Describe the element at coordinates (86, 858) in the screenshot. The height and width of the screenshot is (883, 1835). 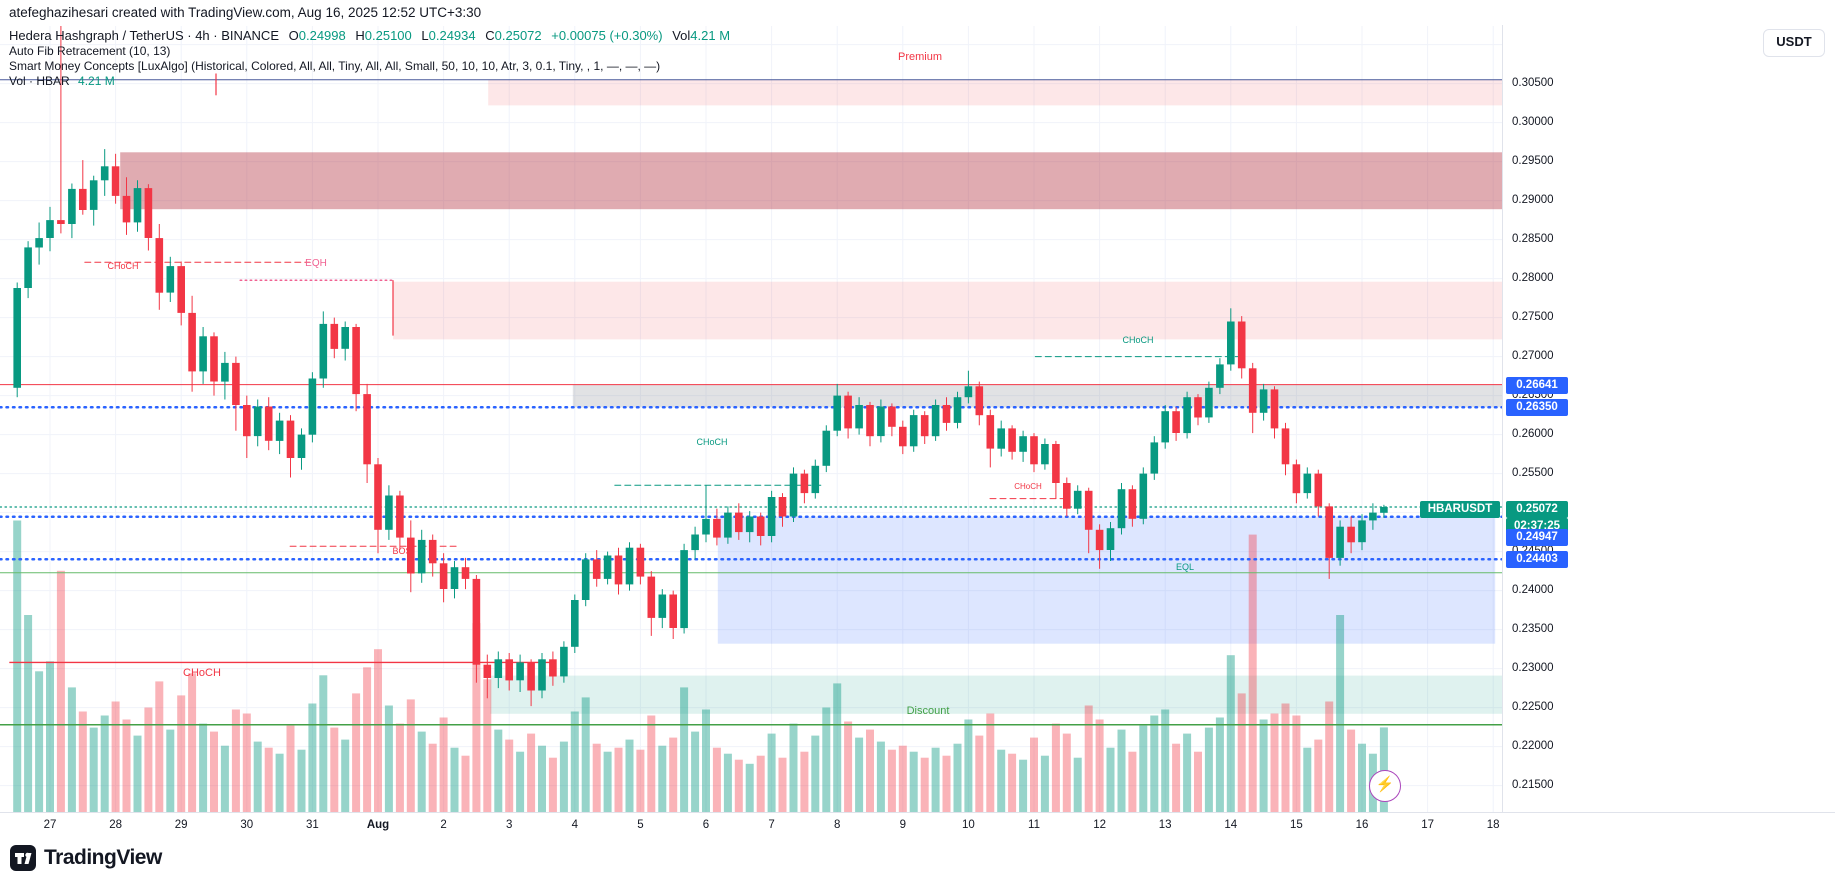
I see `tradingview-logo: TradingView` at that location.